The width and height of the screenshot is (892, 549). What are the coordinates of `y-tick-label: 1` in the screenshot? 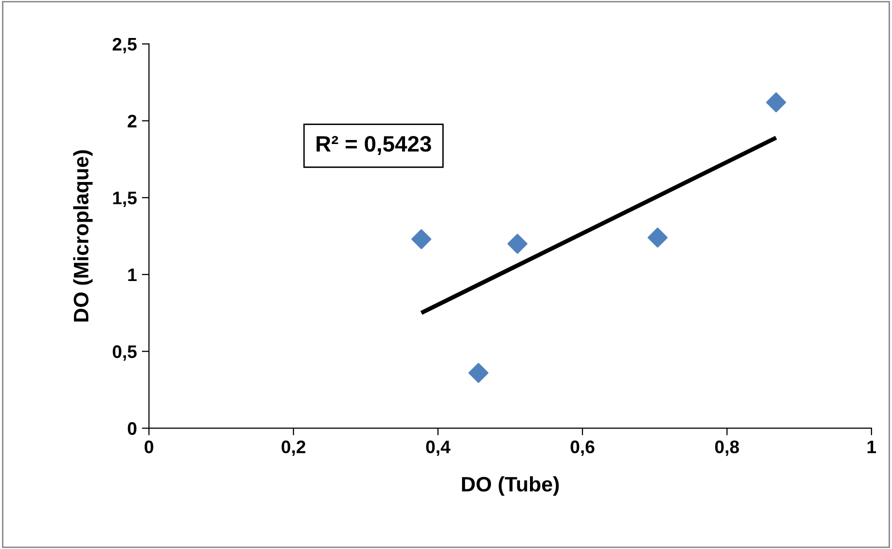 It's located at (132, 275).